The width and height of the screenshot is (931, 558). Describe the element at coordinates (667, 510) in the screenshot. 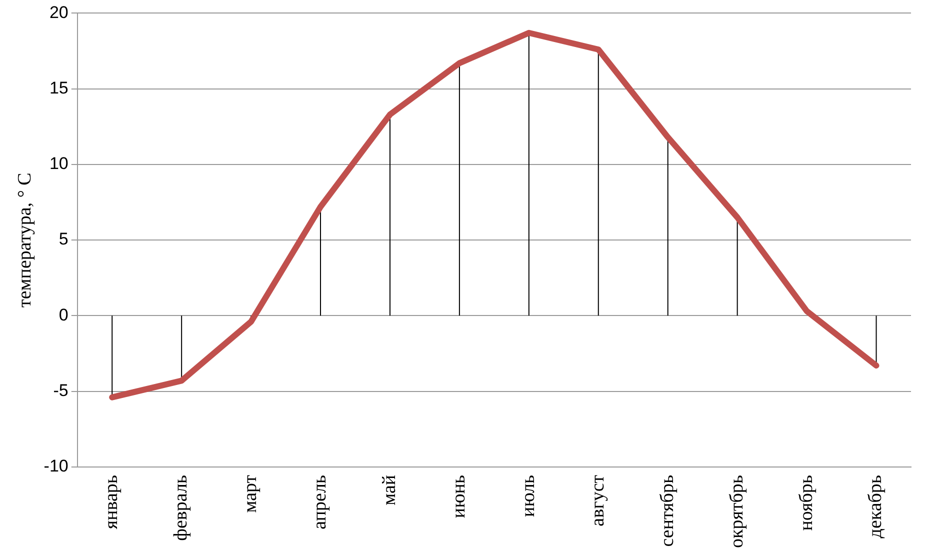

I see `x-tick-label: сентябрь` at that location.